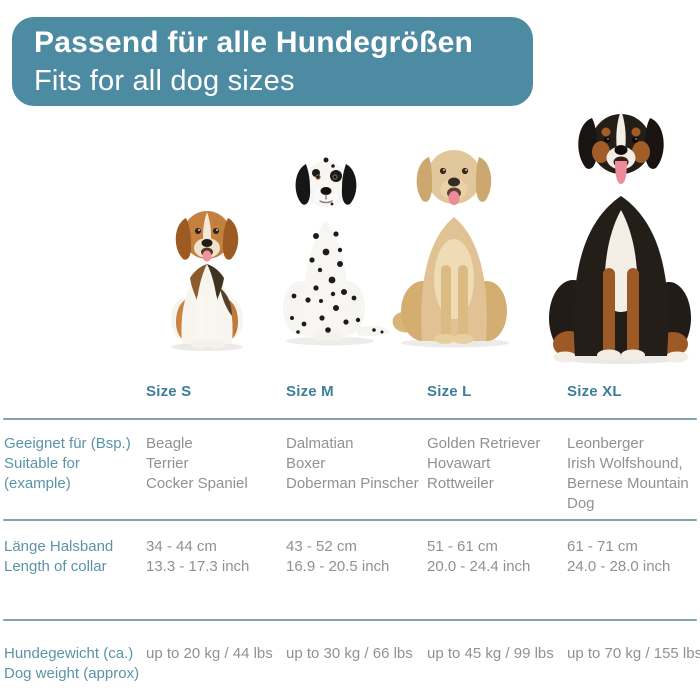 Image resolution: width=700 pixels, height=700 pixels. I want to click on bernese-mountain-dog-photo, so click(620, 229).